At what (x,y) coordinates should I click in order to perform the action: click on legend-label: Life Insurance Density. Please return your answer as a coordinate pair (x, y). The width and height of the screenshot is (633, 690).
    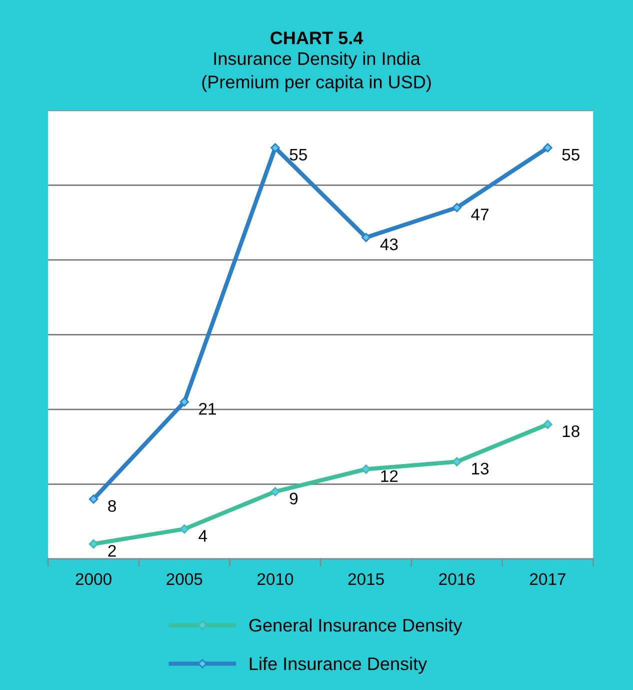
    Looking at the image, I should click on (339, 665).